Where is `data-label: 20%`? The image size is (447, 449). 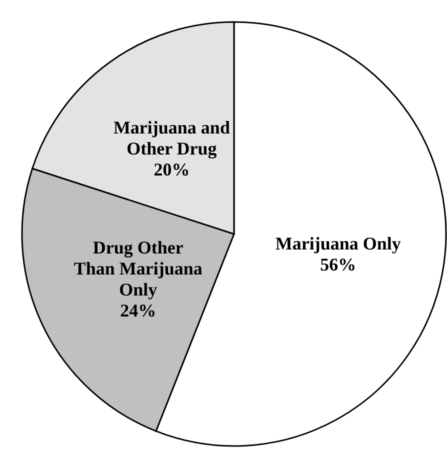
data-label: 20% is located at coordinates (172, 169).